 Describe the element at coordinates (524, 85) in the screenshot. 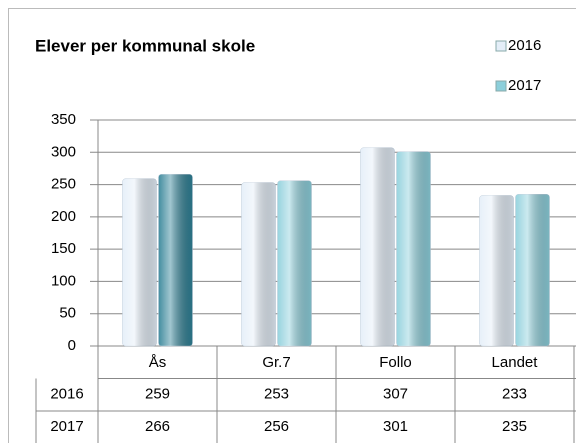

I see `legend-label: 2017` at that location.